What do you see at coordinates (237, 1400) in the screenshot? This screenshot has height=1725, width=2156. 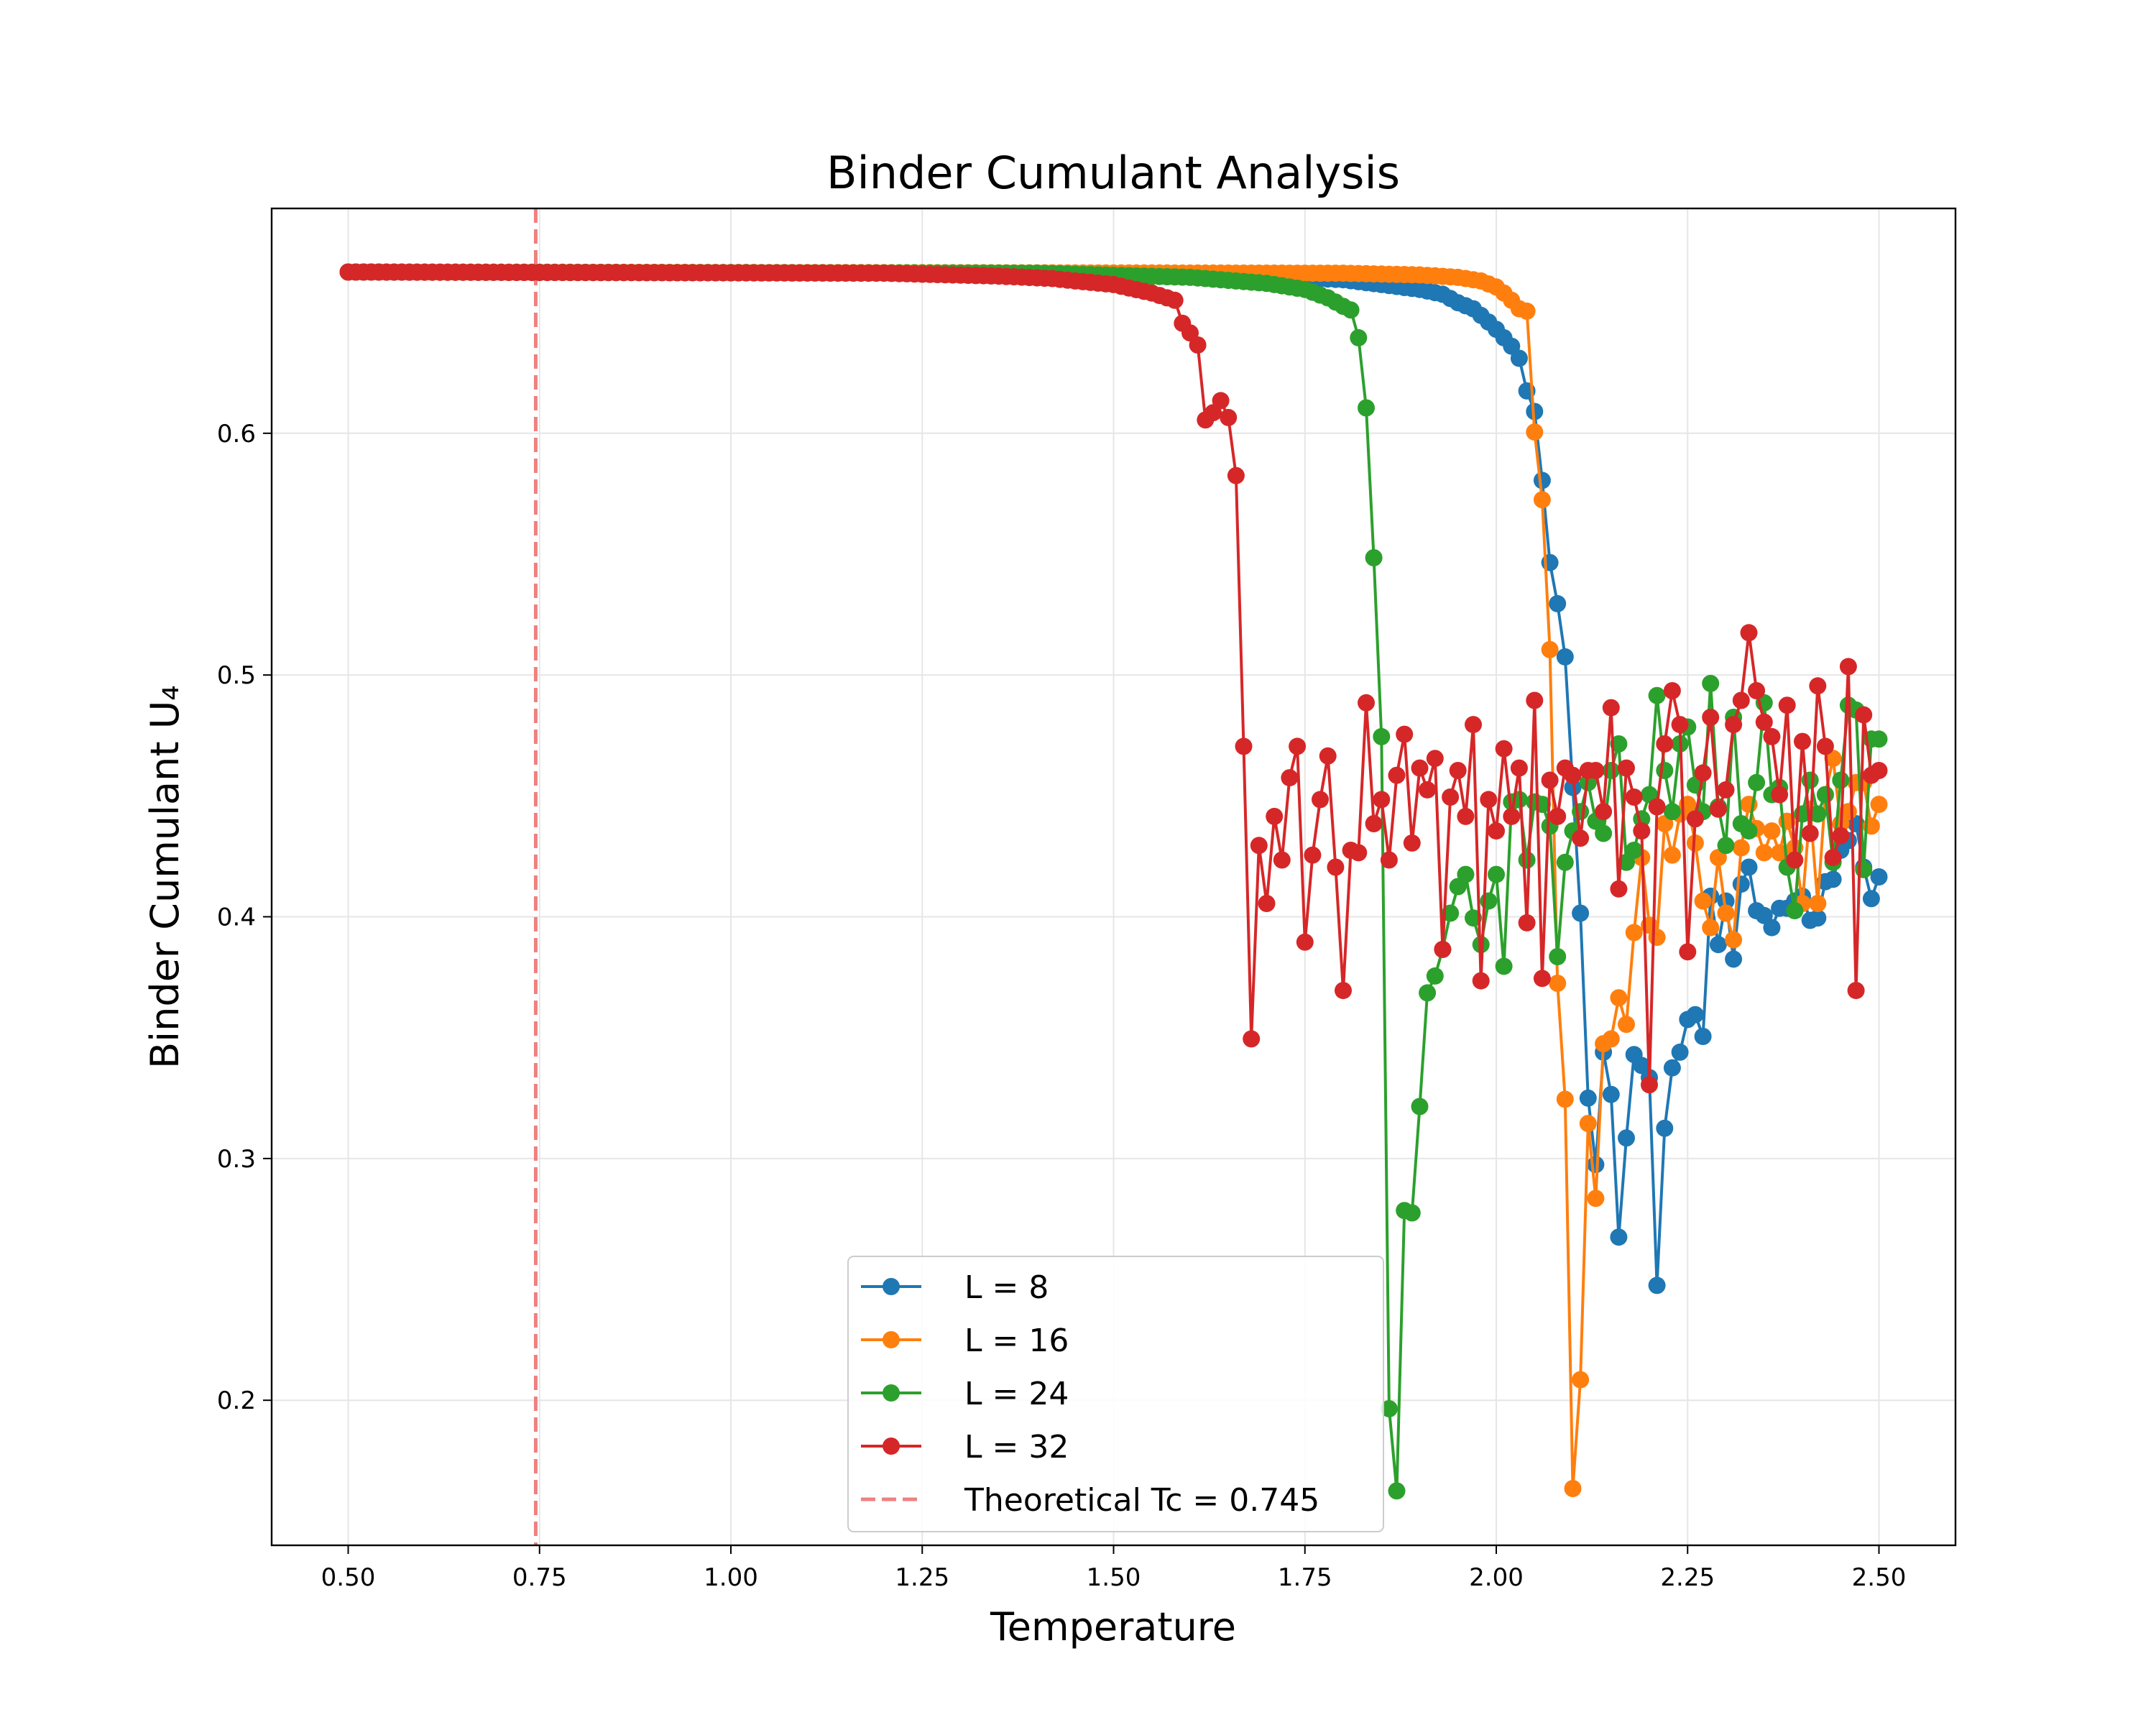 I see `y-tick-label: 0.2` at bounding box center [237, 1400].